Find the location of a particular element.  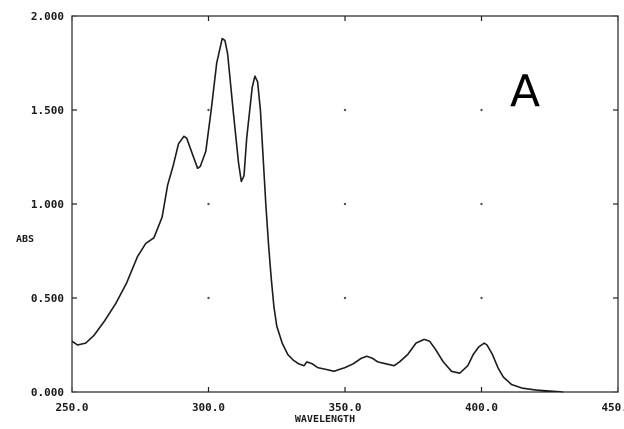

x-tick-labels: 250.0 300.0 350.0 400.0 450.0 is located at coordinates (339, 407).